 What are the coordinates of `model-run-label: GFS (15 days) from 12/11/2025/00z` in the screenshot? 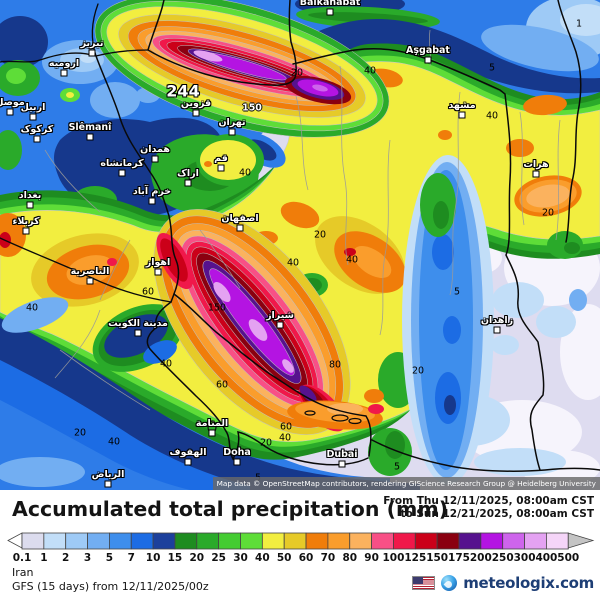 It's located at (110, 586).